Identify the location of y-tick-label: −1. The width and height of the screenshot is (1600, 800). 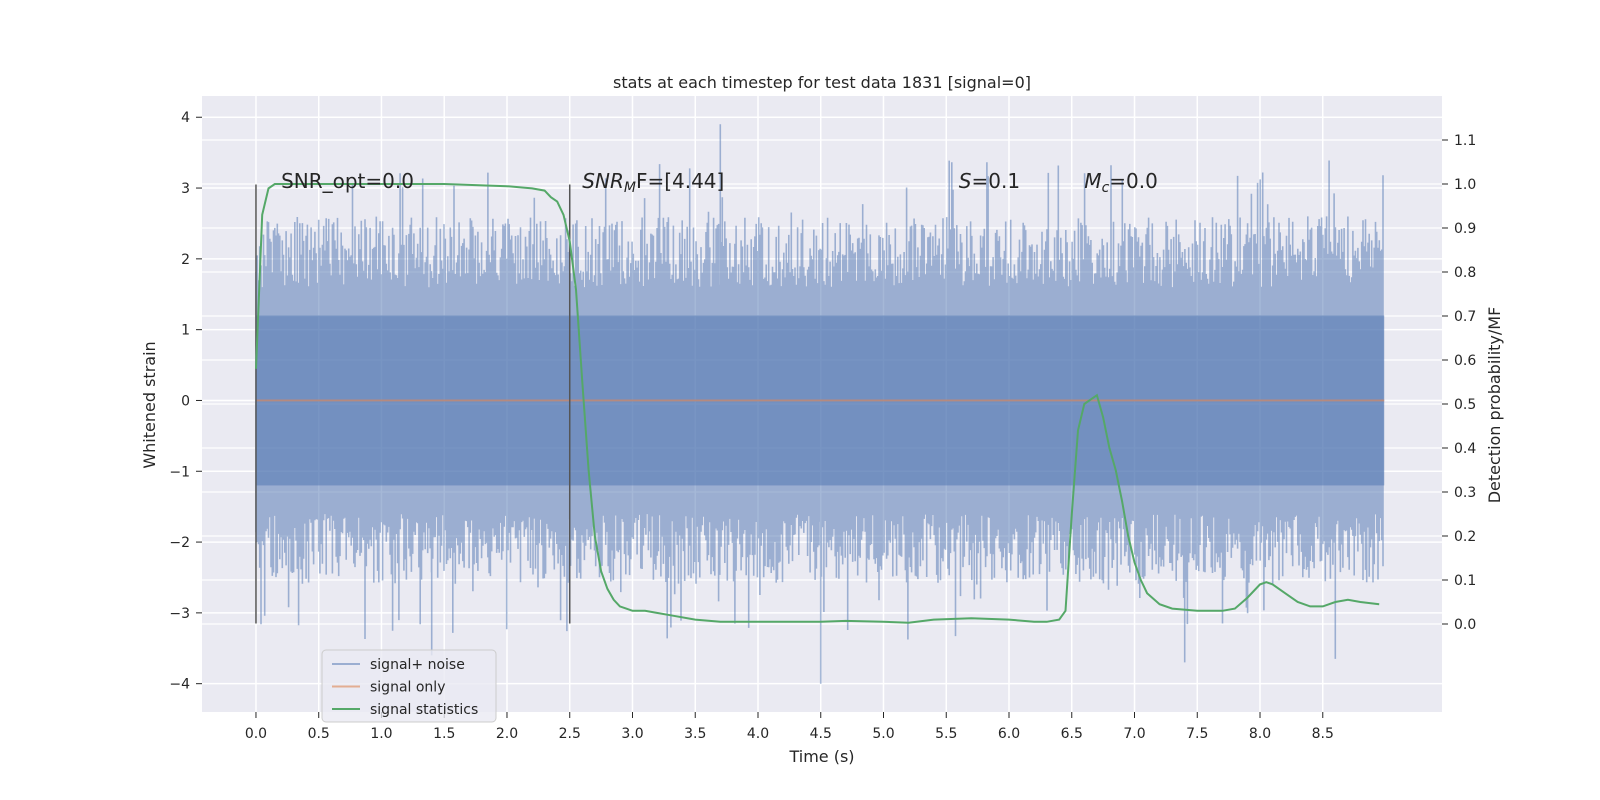
(179, 472).